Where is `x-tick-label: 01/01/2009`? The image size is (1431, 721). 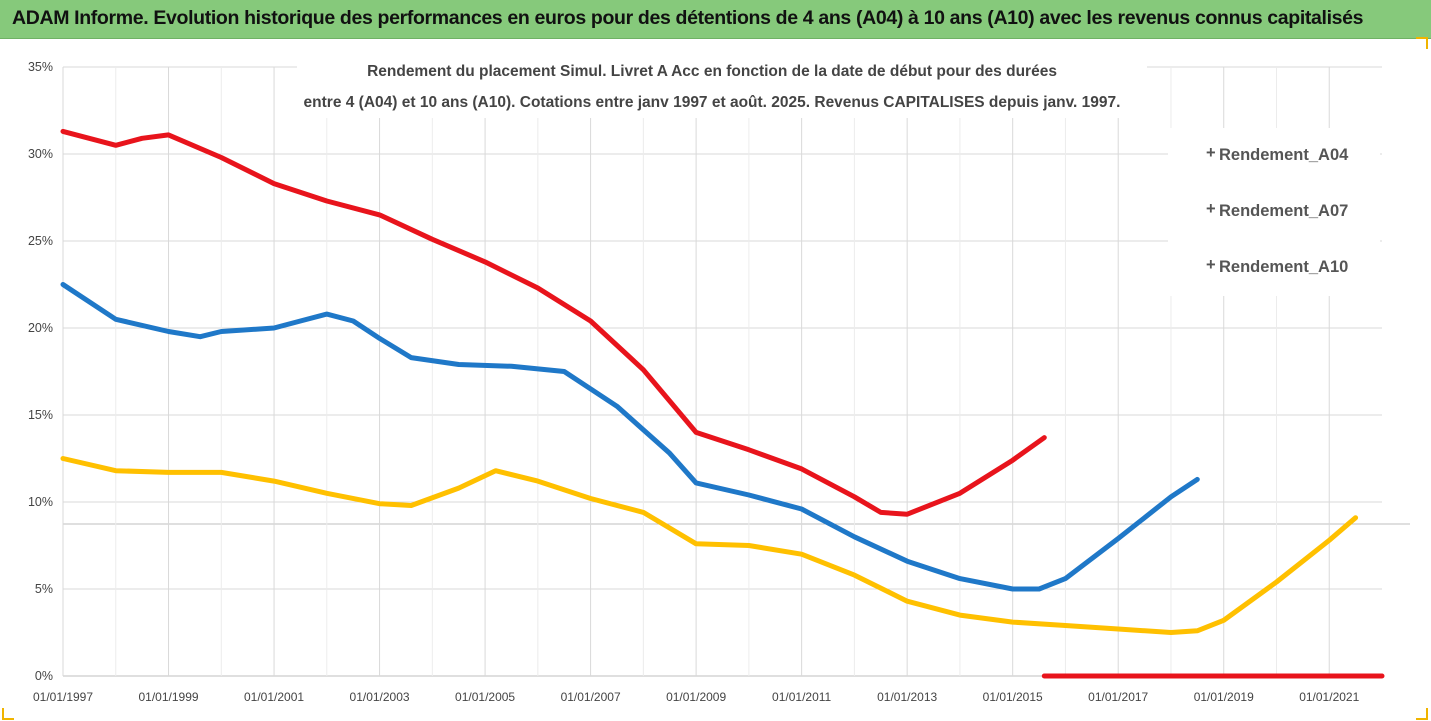 x-tick-label: 01/01/2009 is located at coordinates (696, 697).